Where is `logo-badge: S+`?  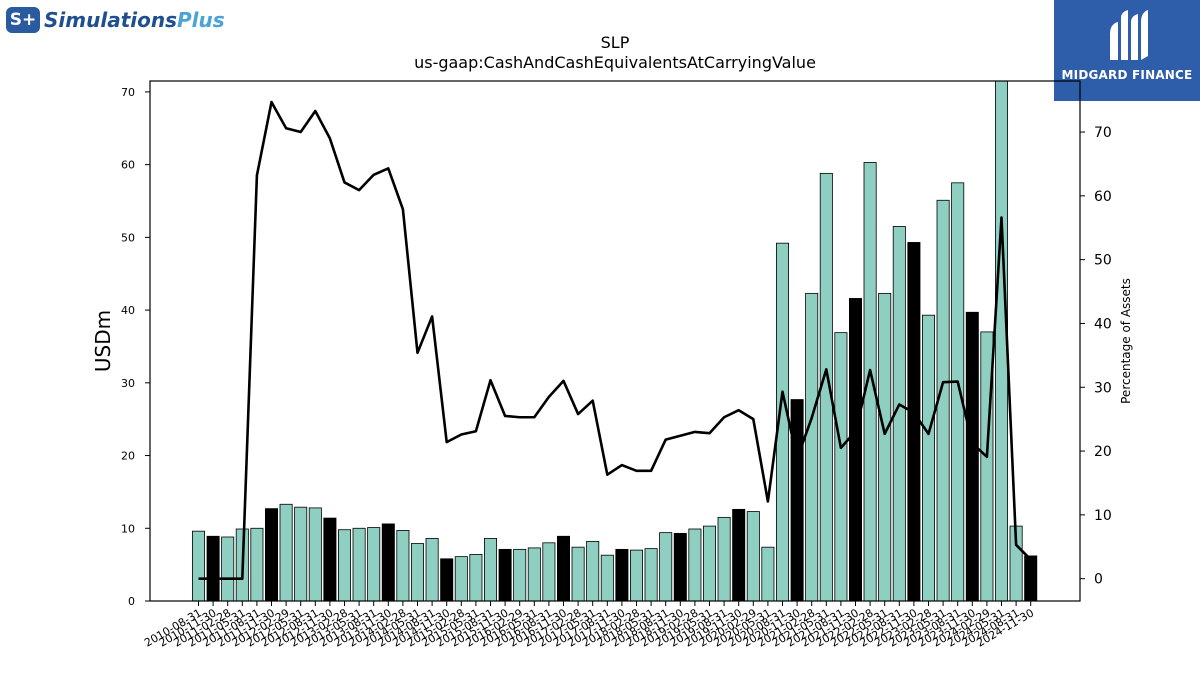
logo-badge: S+ is located at coordinates (23, 20).